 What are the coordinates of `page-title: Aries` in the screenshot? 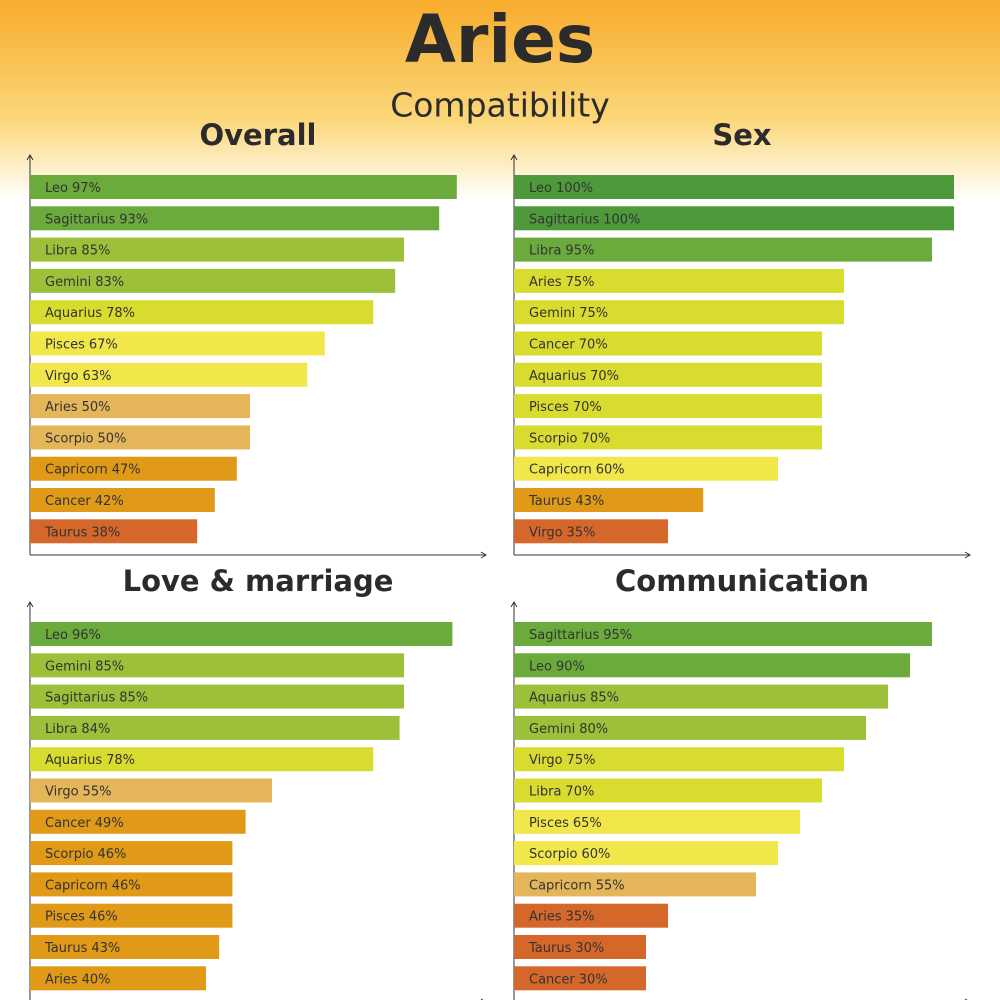 It's located at (500, 39).